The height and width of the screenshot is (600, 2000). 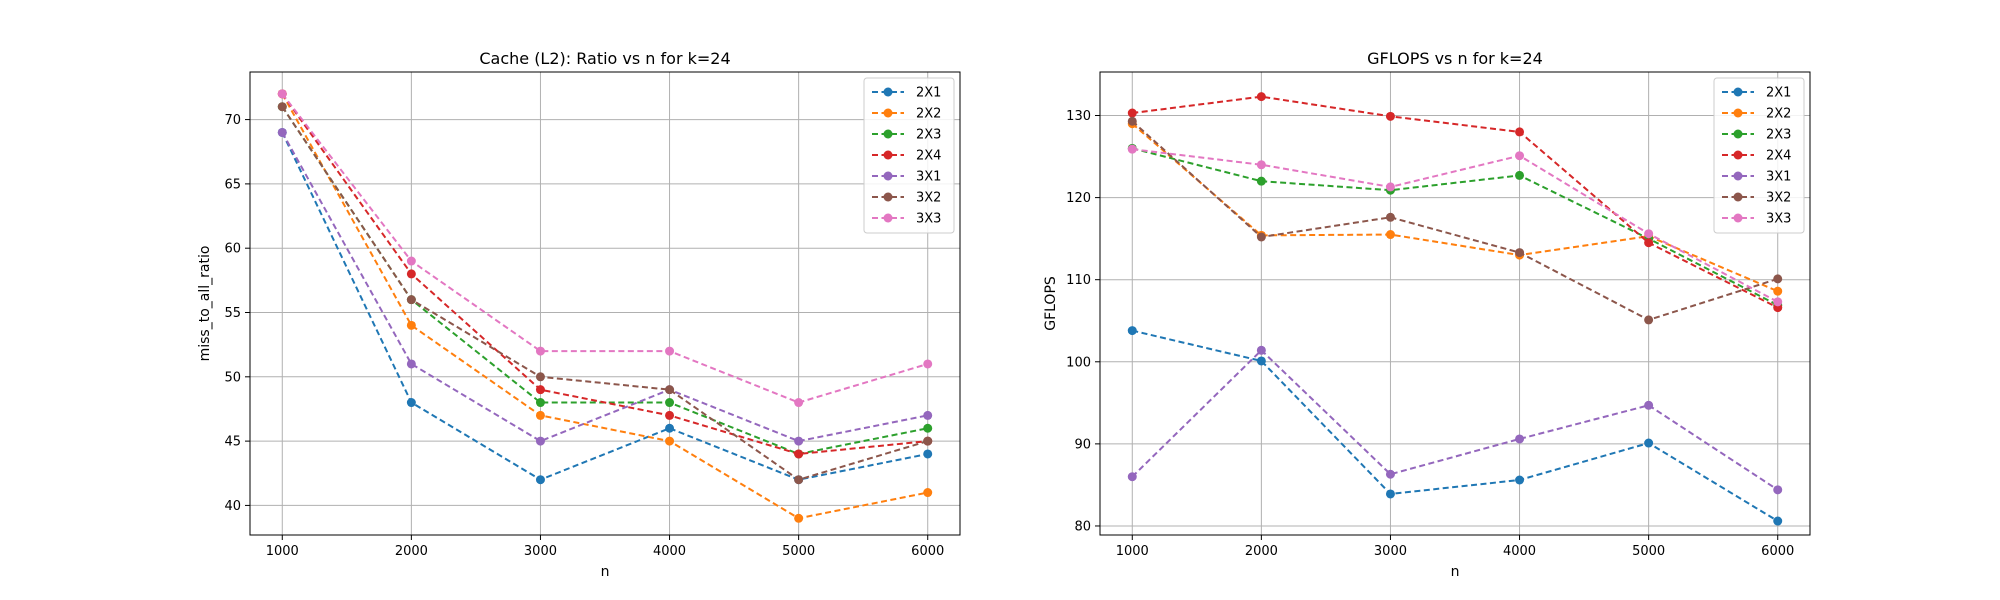 I want to click on gflops-chart-legend-label: 2X3, so click(x=1778, y=135).